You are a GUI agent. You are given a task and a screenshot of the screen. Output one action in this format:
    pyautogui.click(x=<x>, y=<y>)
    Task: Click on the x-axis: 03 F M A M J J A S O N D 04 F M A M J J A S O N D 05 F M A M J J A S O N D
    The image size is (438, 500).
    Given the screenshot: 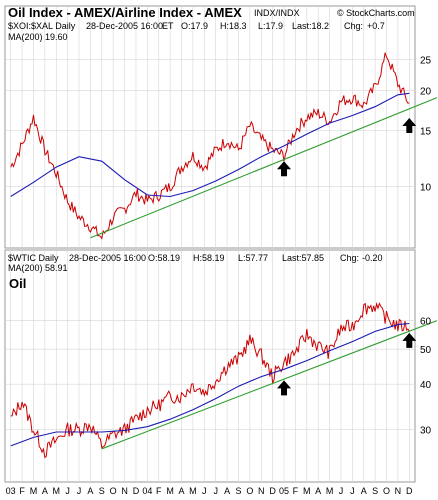 What is the action you would take?
    pyautogui.click(x=209, y=491)
    